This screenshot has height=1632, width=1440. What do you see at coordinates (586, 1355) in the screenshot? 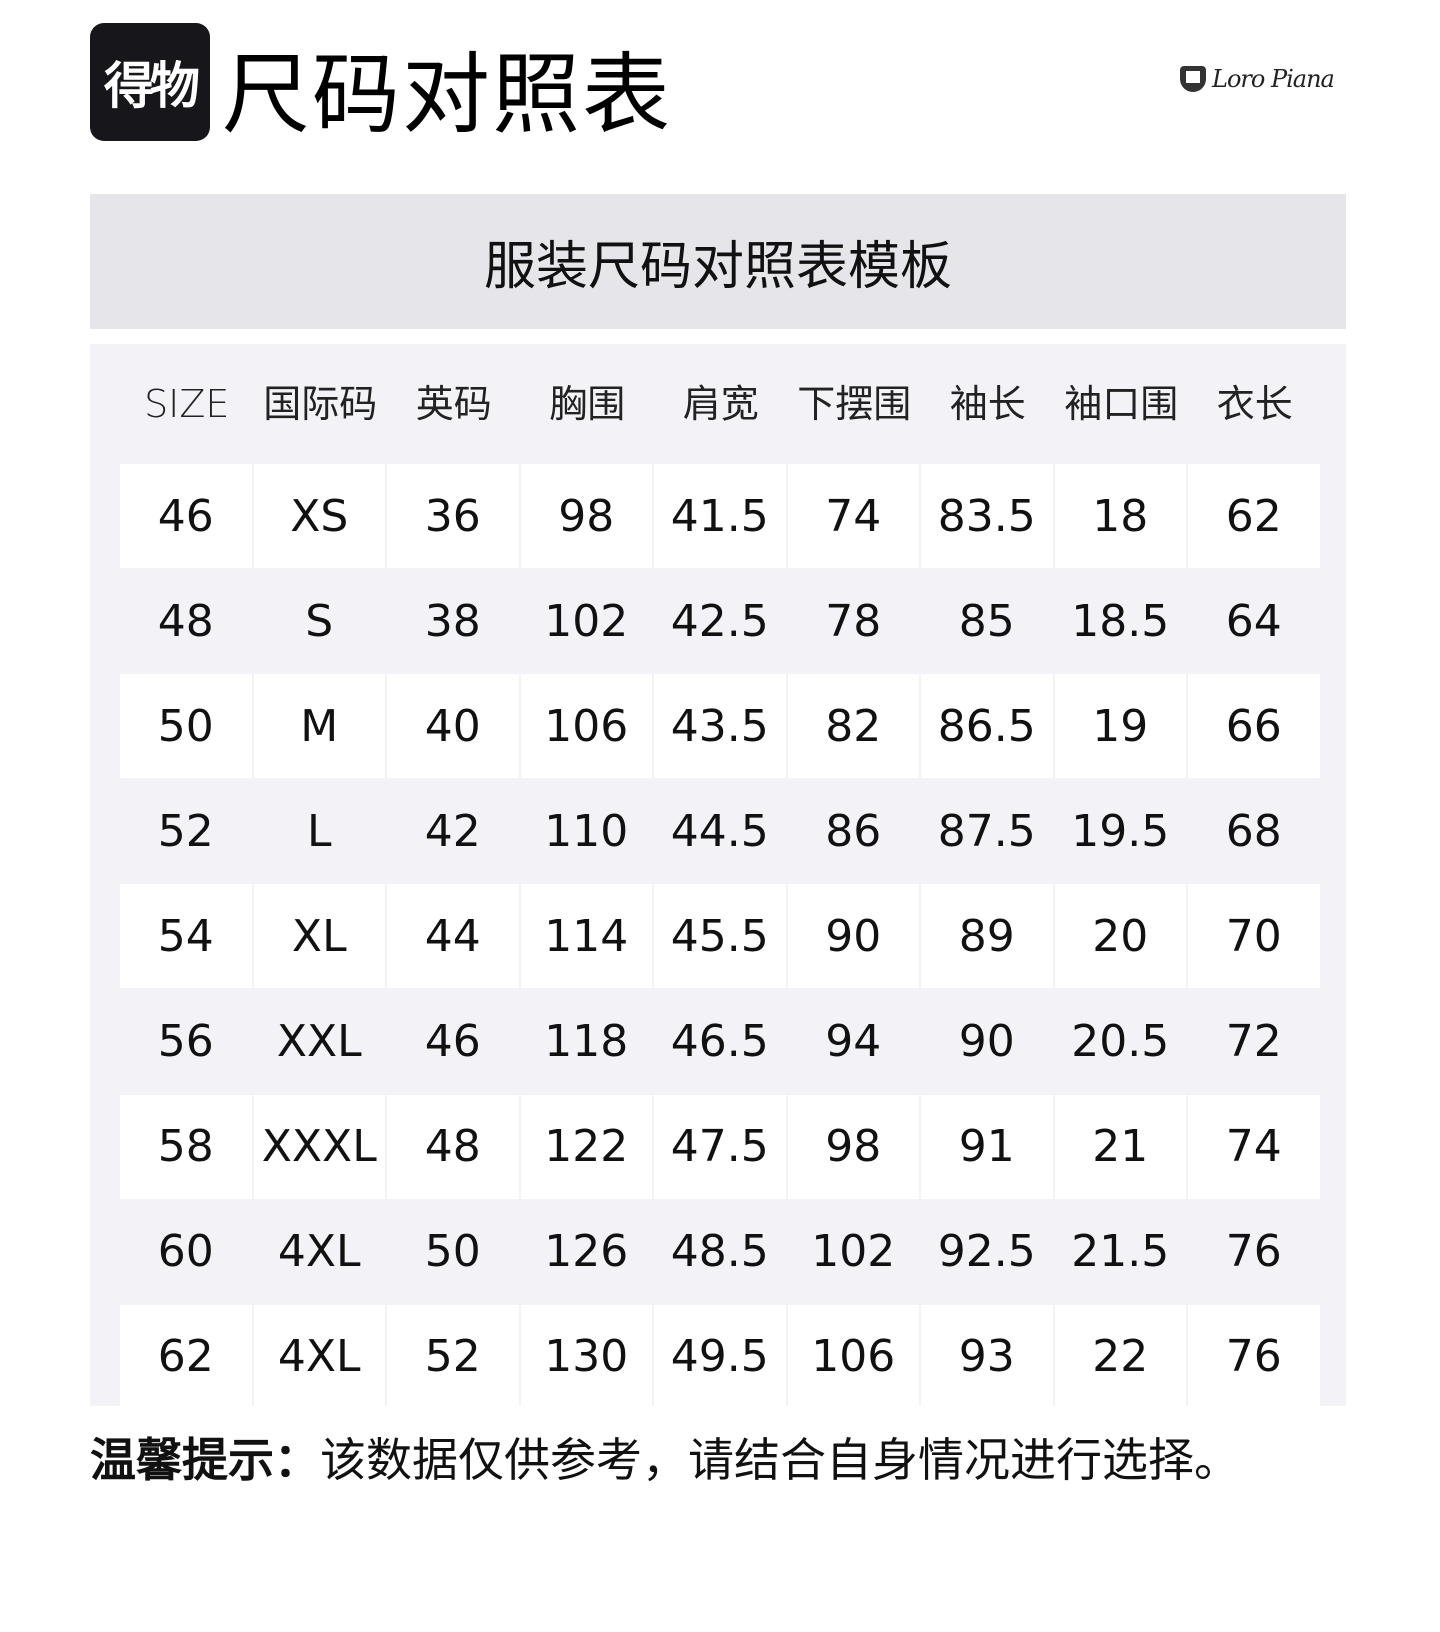
I see `table-cell: 130` at bounding box center [586, 1355].